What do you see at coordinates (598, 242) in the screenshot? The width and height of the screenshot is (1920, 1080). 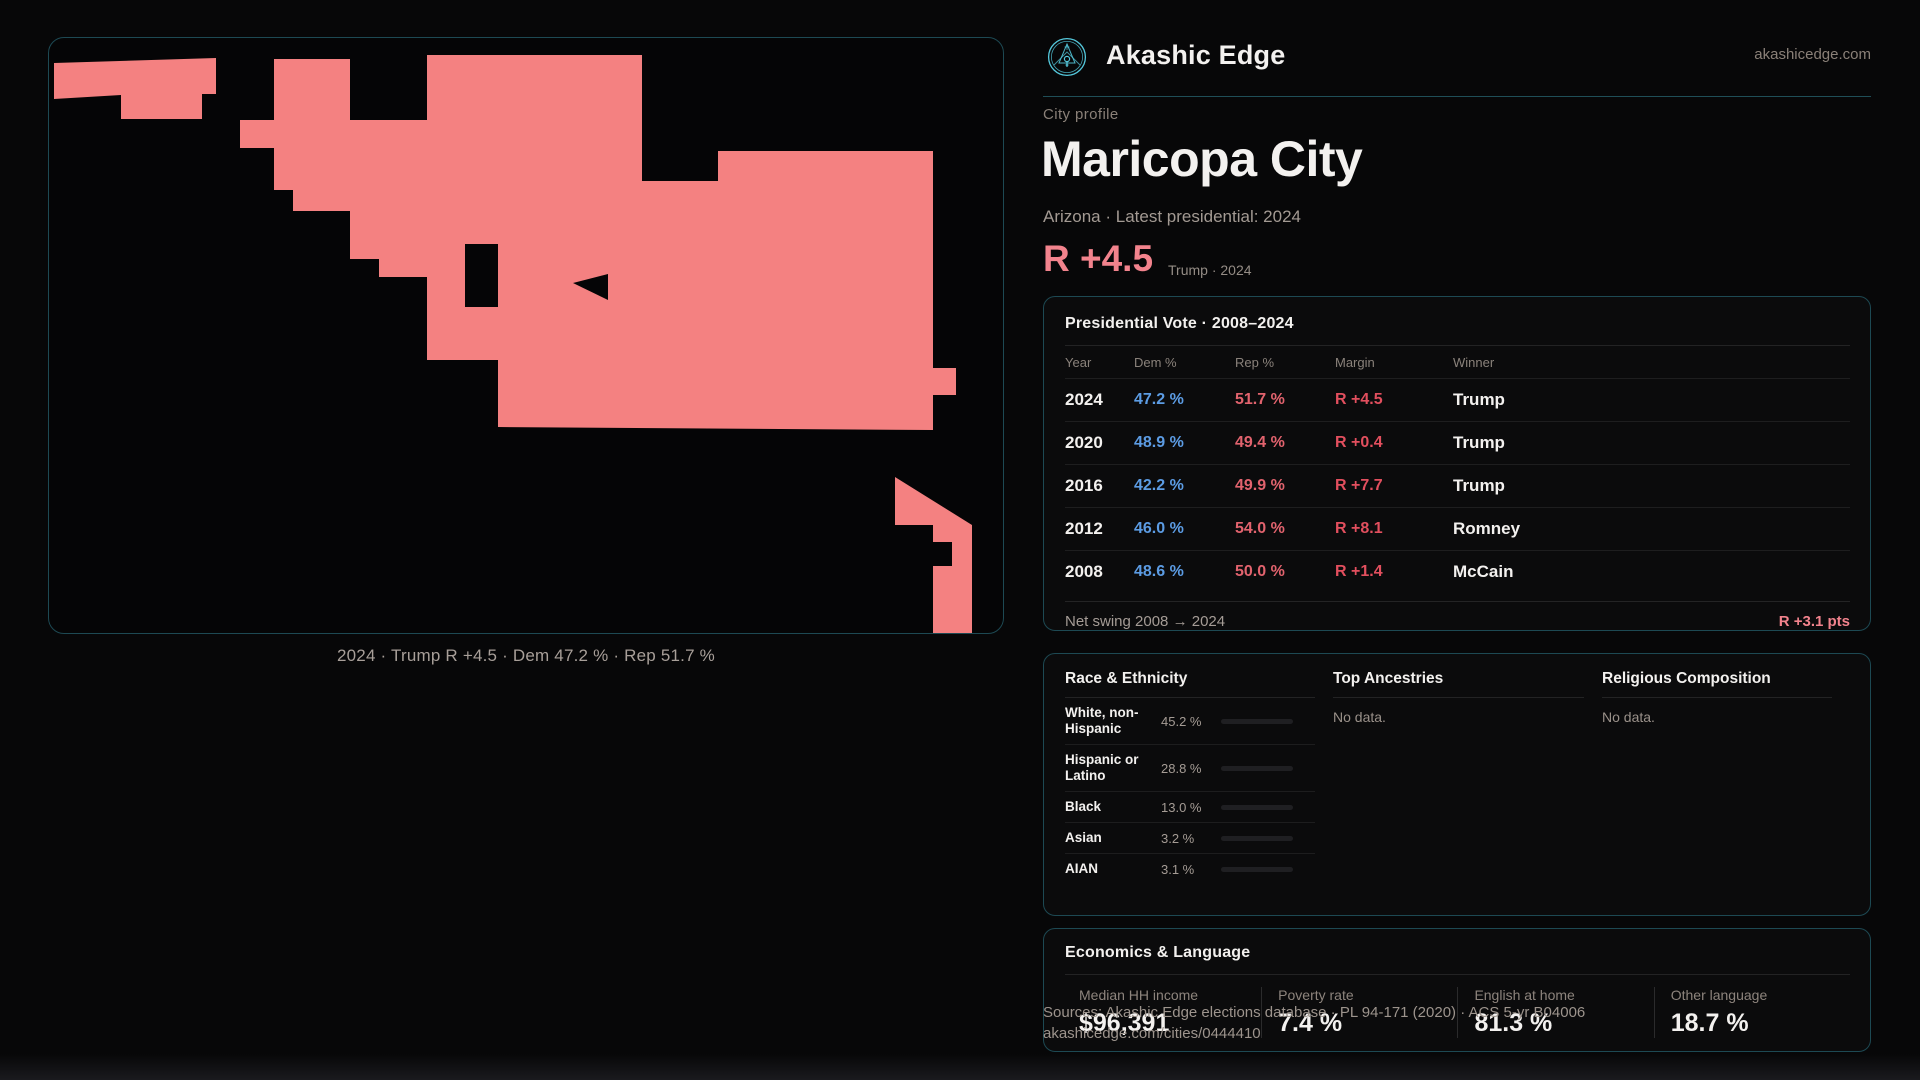 I see `map-shape-main-mass` at bounding box center [598, 242].